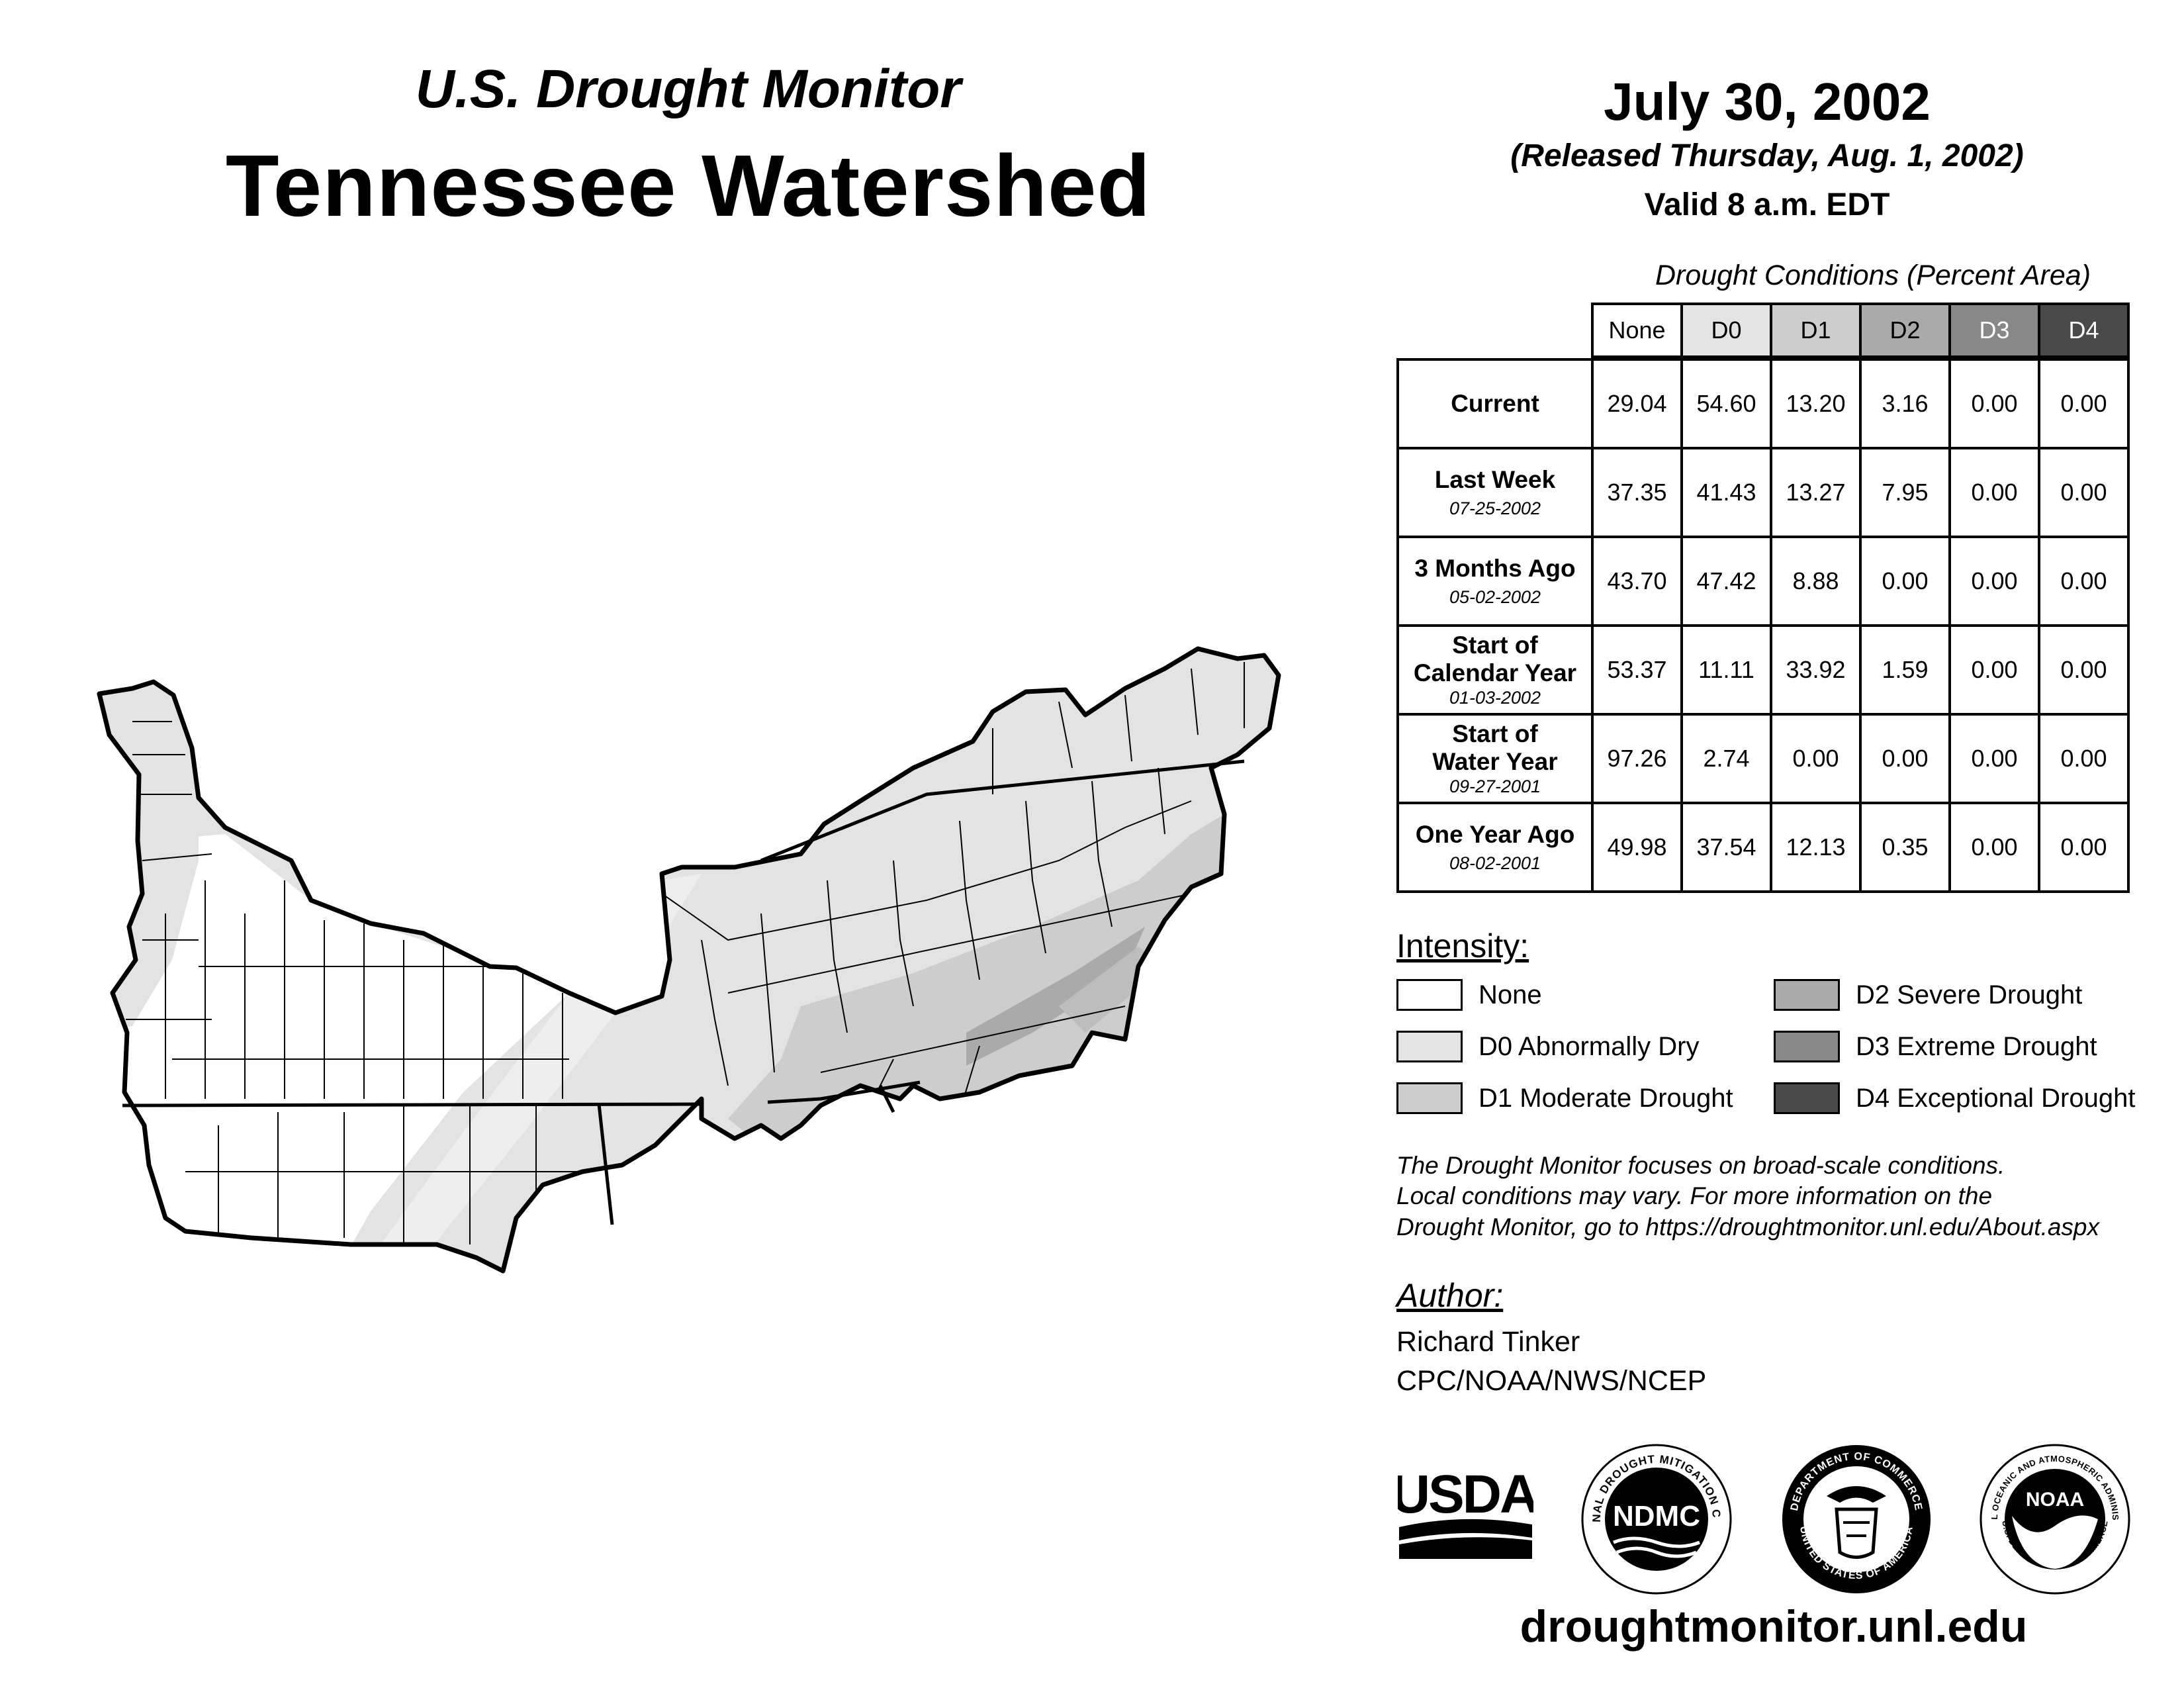 The width and height of the screenshot is (2184, 1688). I want to click on legend-label: D4 Exceptional Drought, so click(1996, 1098).